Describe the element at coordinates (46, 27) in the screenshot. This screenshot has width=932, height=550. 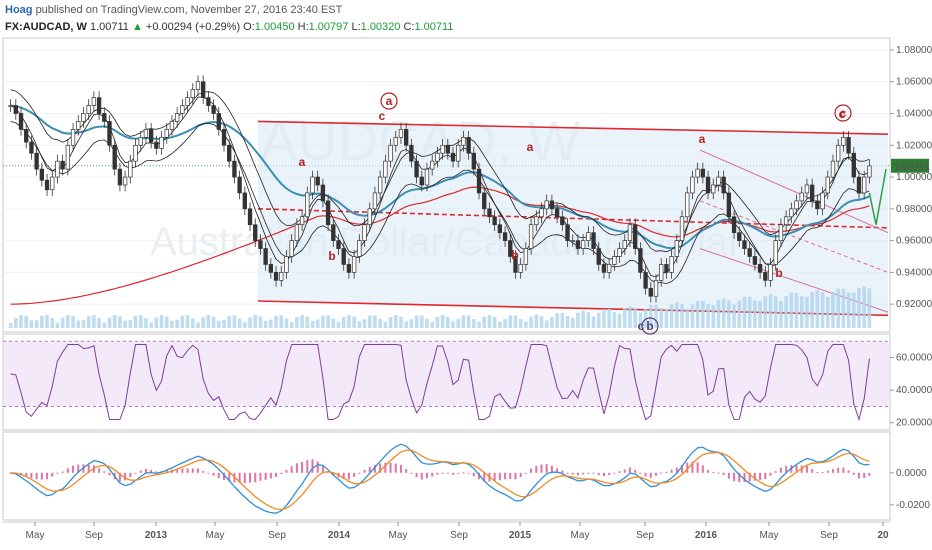
I see `symbol-label: FX:AUDCAD, W` at that location.